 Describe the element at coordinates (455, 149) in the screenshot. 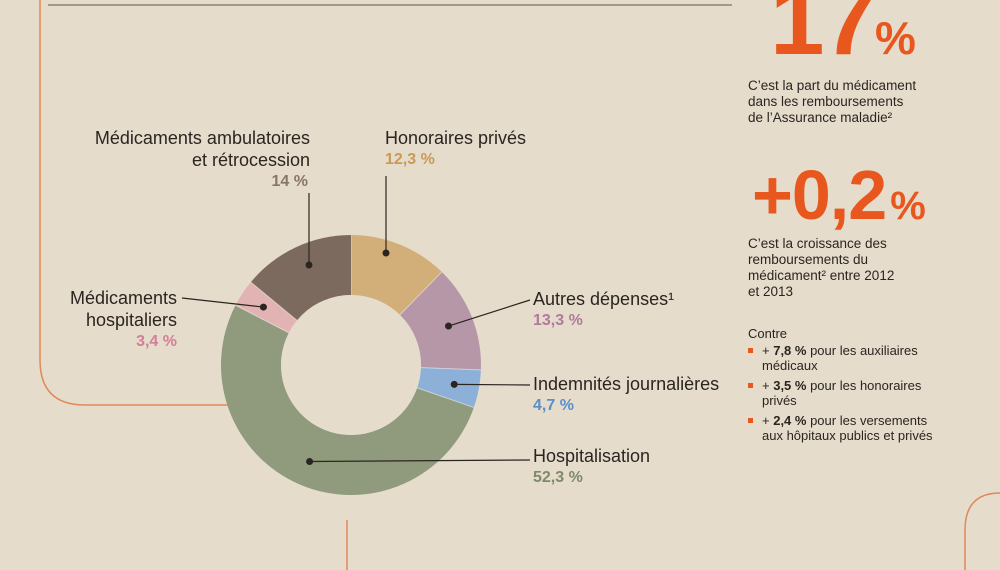

I see `label-honoraires-prives: Honoraires privés 12,3 %` at that location.